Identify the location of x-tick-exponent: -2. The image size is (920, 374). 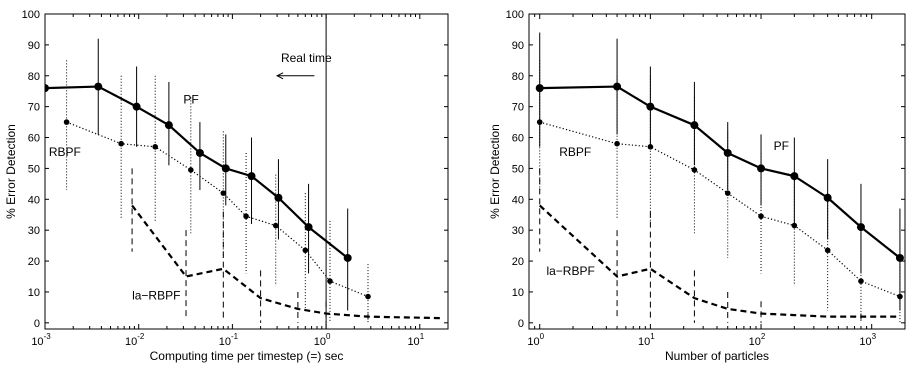
(141, 336).